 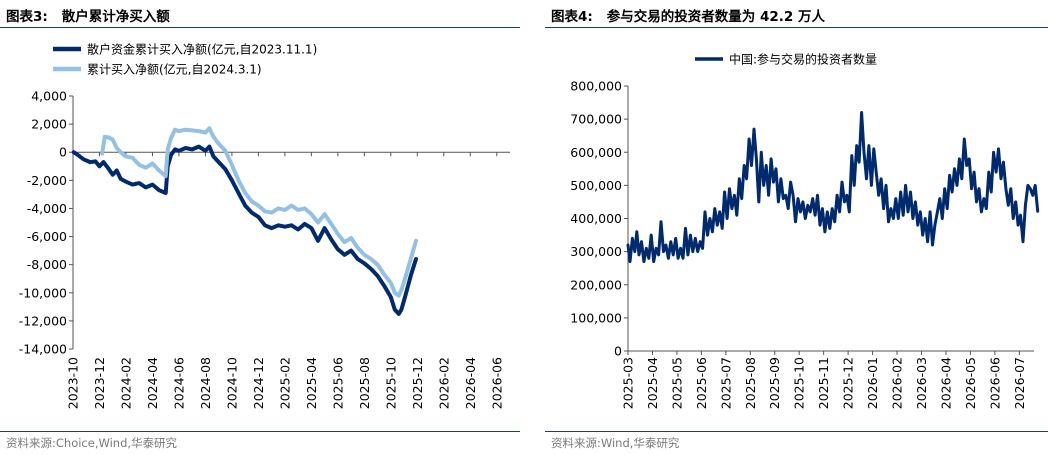 I want to click on x-tick-label: 2023-12, so click(x=99, y=383).